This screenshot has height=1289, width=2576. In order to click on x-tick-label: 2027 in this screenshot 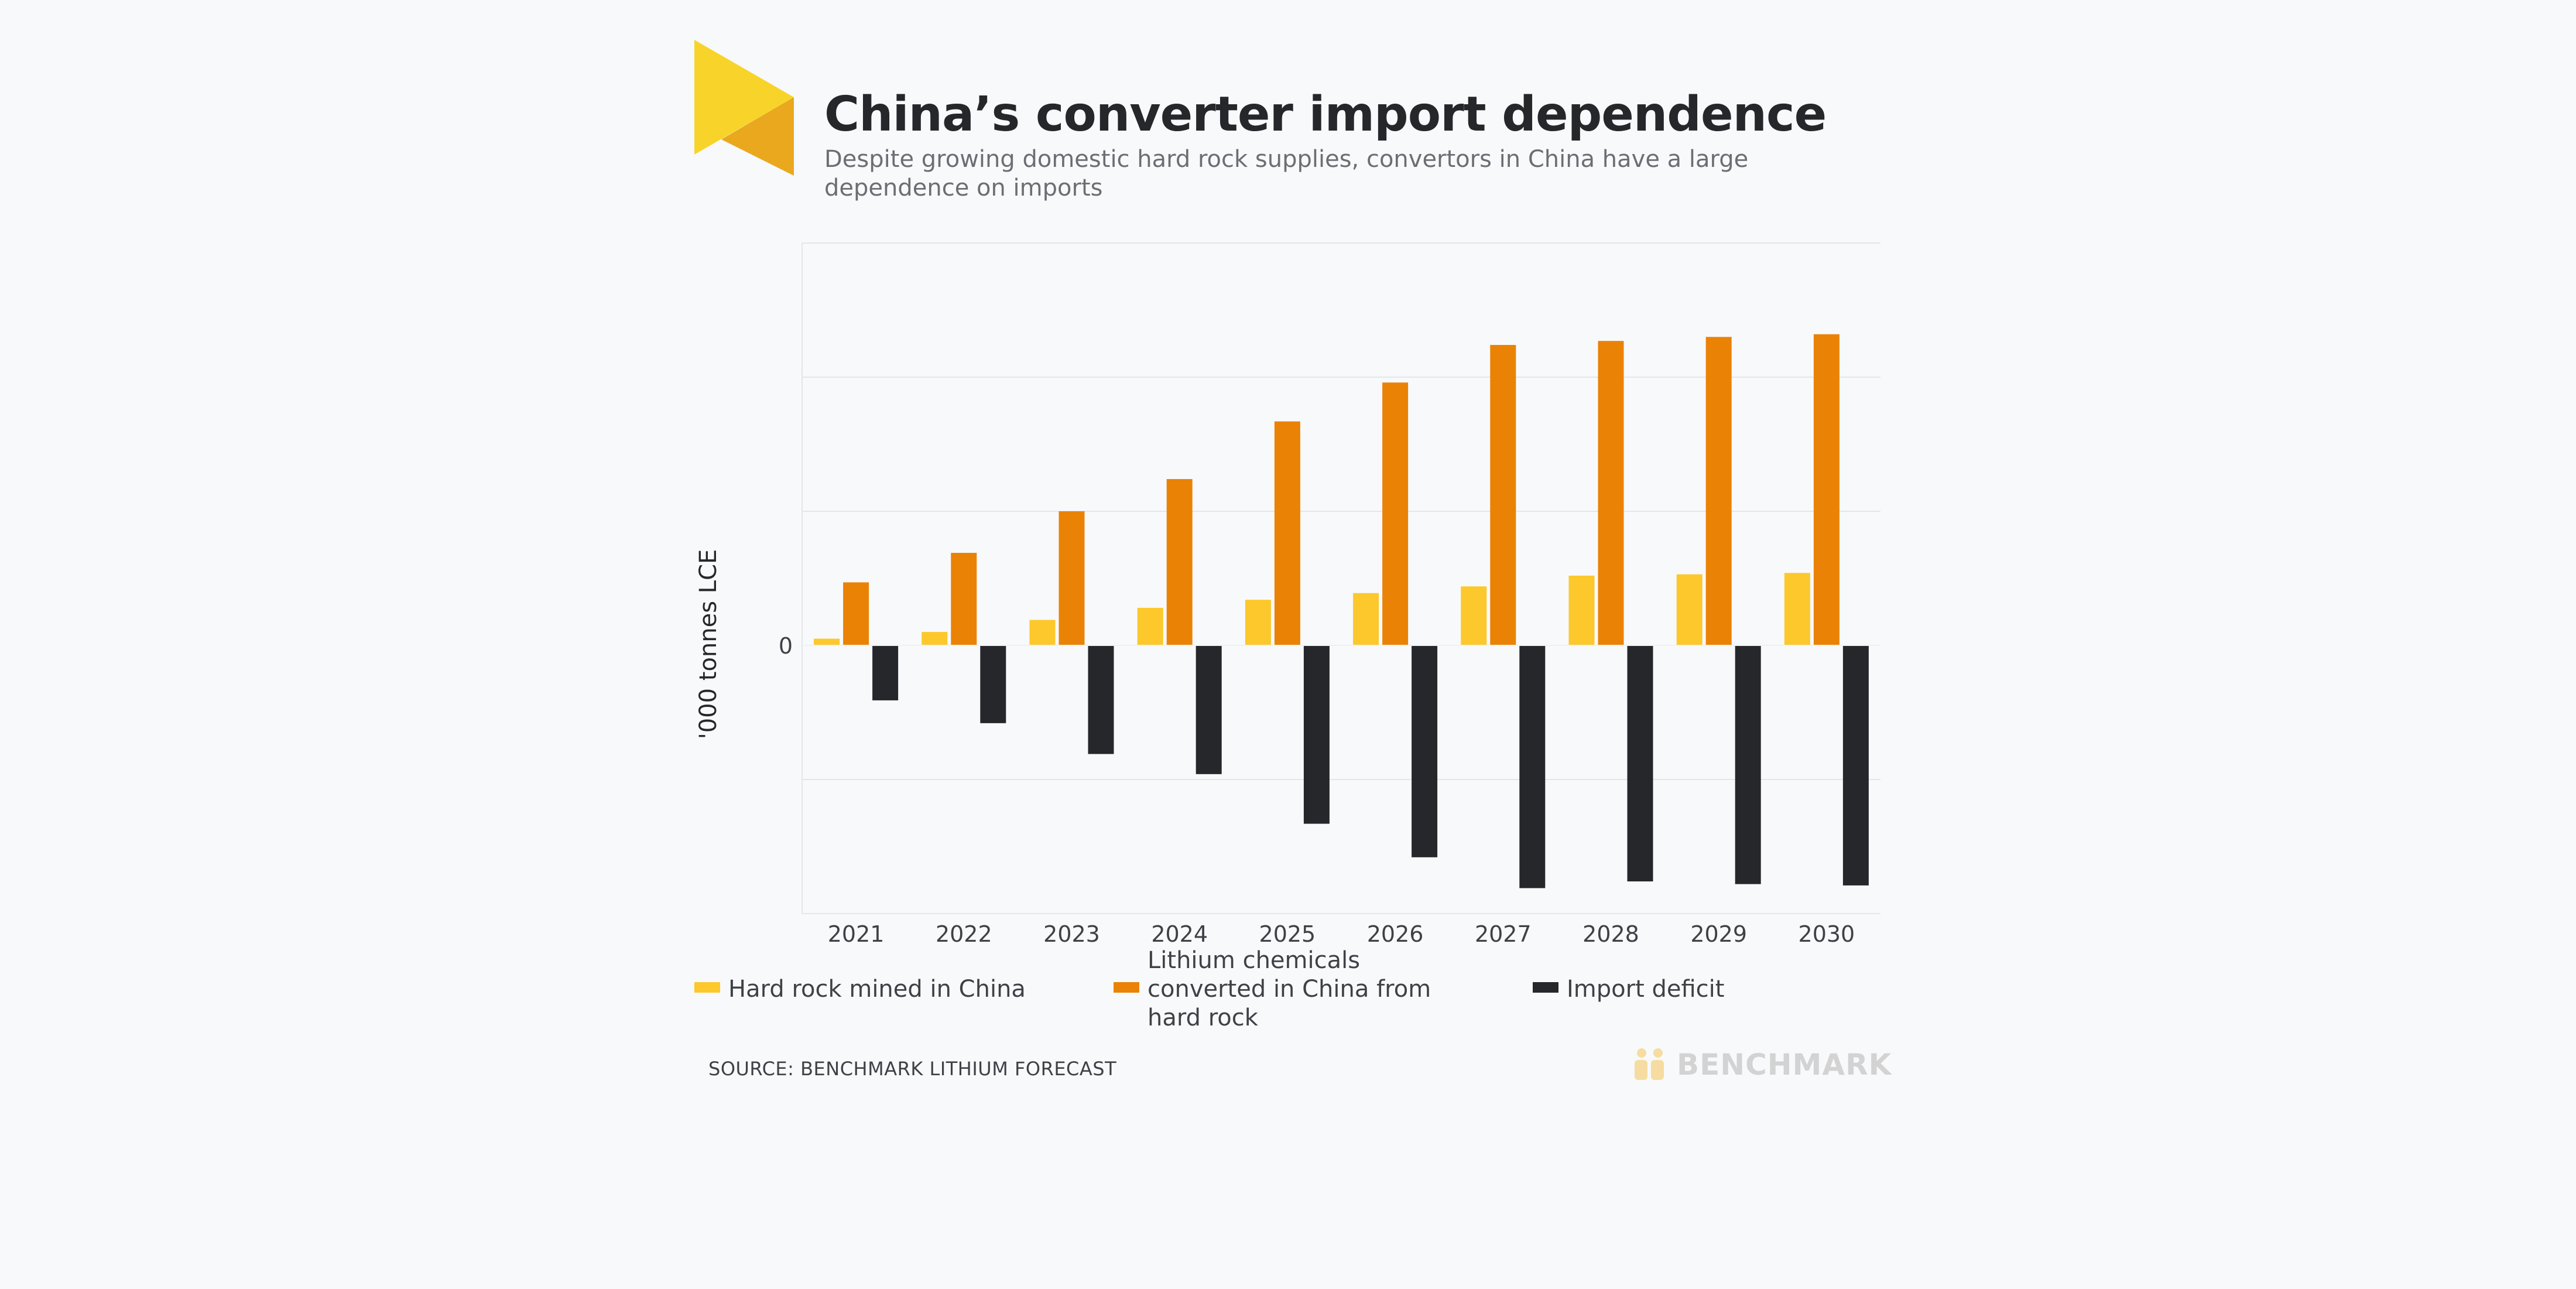, I will do `click(1503, 934)`.